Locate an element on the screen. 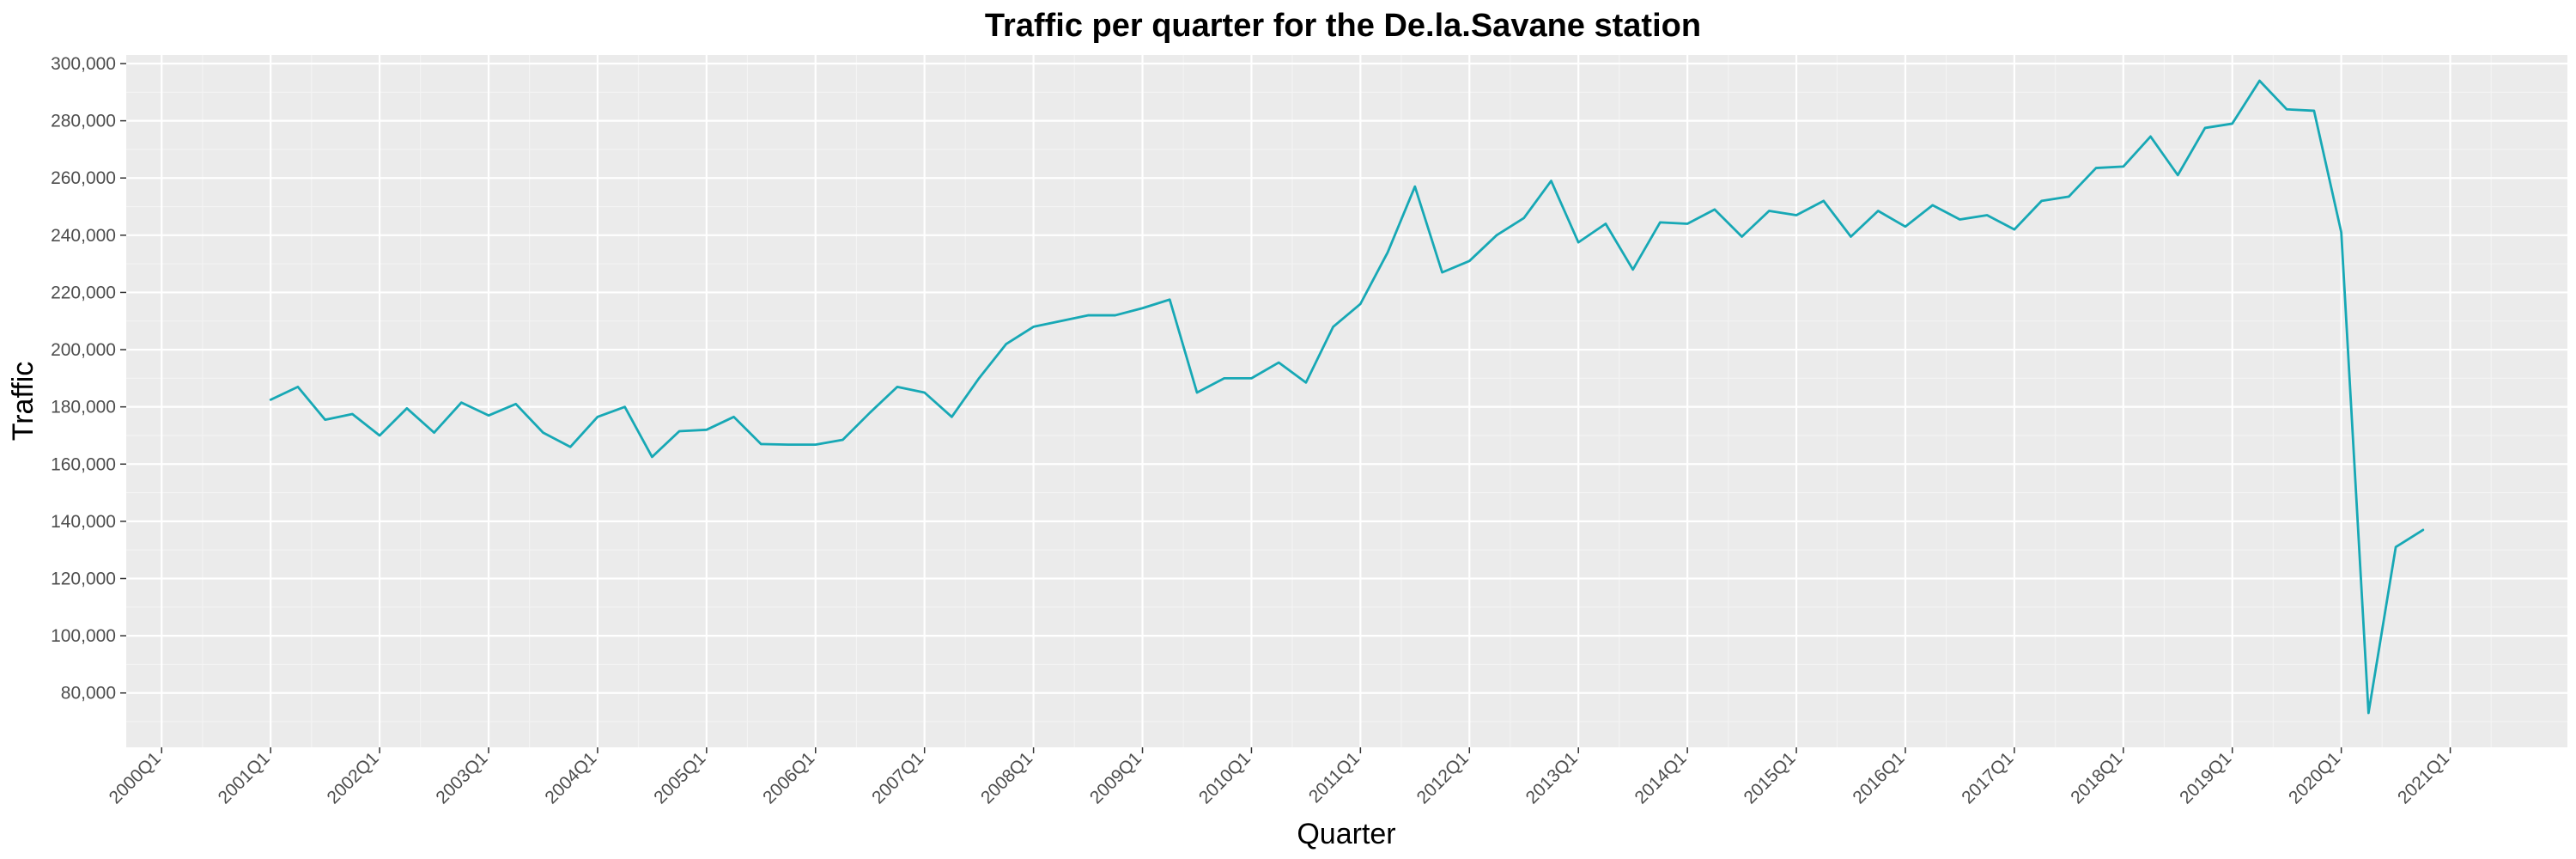 Image resolution: width=2576 pixels, height=859 pixels. x-axis-title: Quarter is located at coordinates (1346, 834).